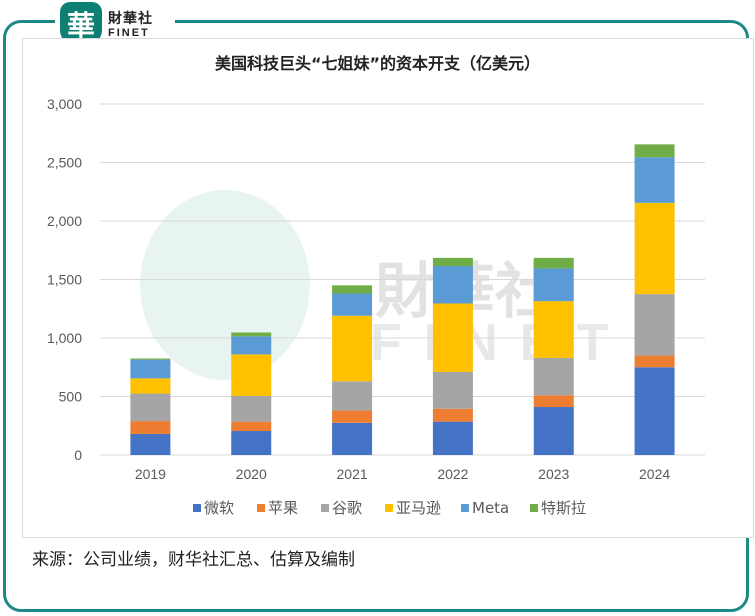  Describe the element at coordinates (452, 474) in the screenshot. I see `x-tick-label: 2022` at that location.